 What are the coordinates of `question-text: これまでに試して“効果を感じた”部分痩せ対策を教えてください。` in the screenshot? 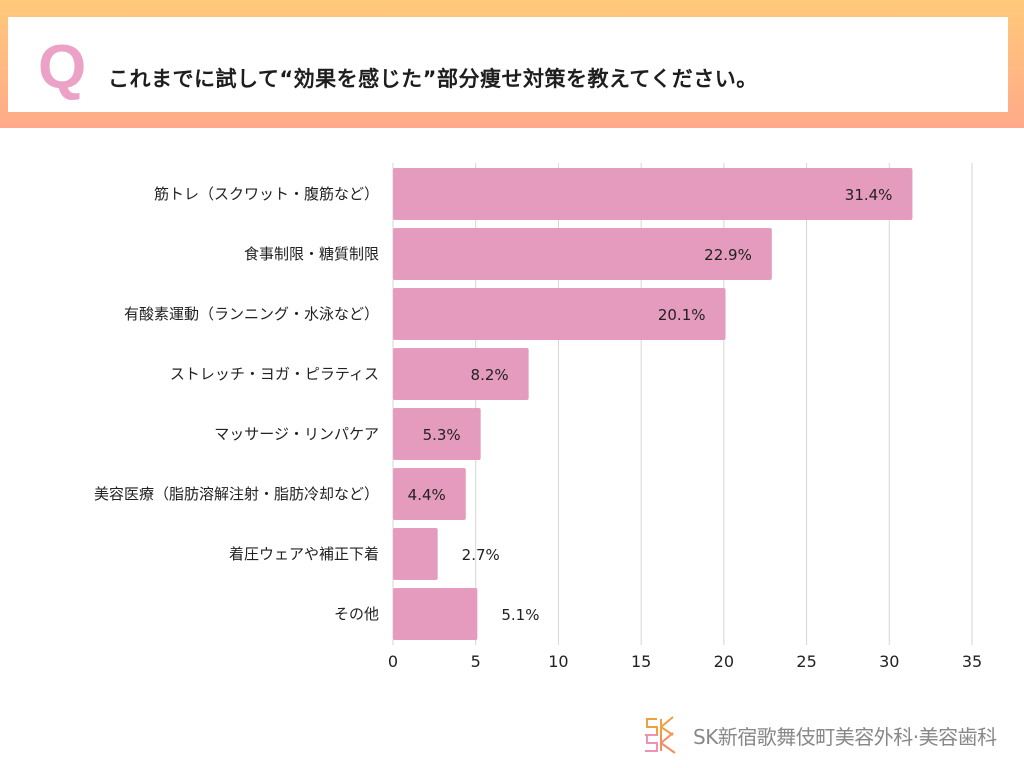 It's located at (433, 79).